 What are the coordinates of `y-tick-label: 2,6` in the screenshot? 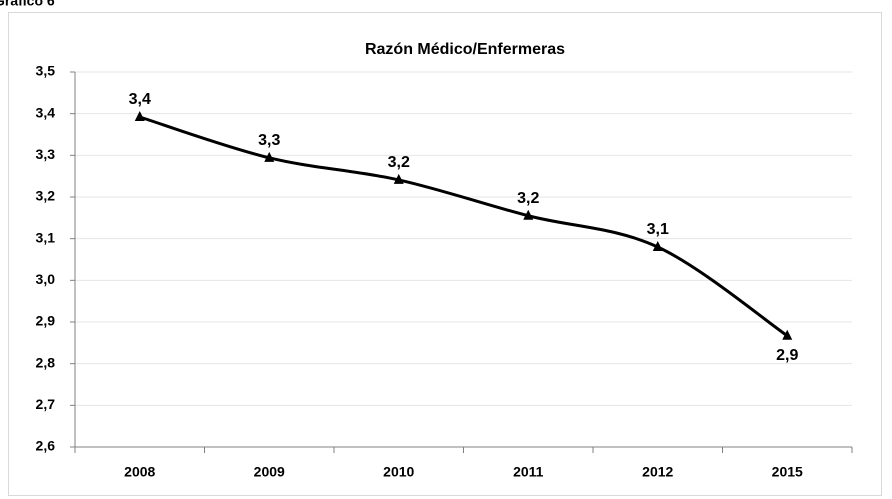 It's located at (46, 446).